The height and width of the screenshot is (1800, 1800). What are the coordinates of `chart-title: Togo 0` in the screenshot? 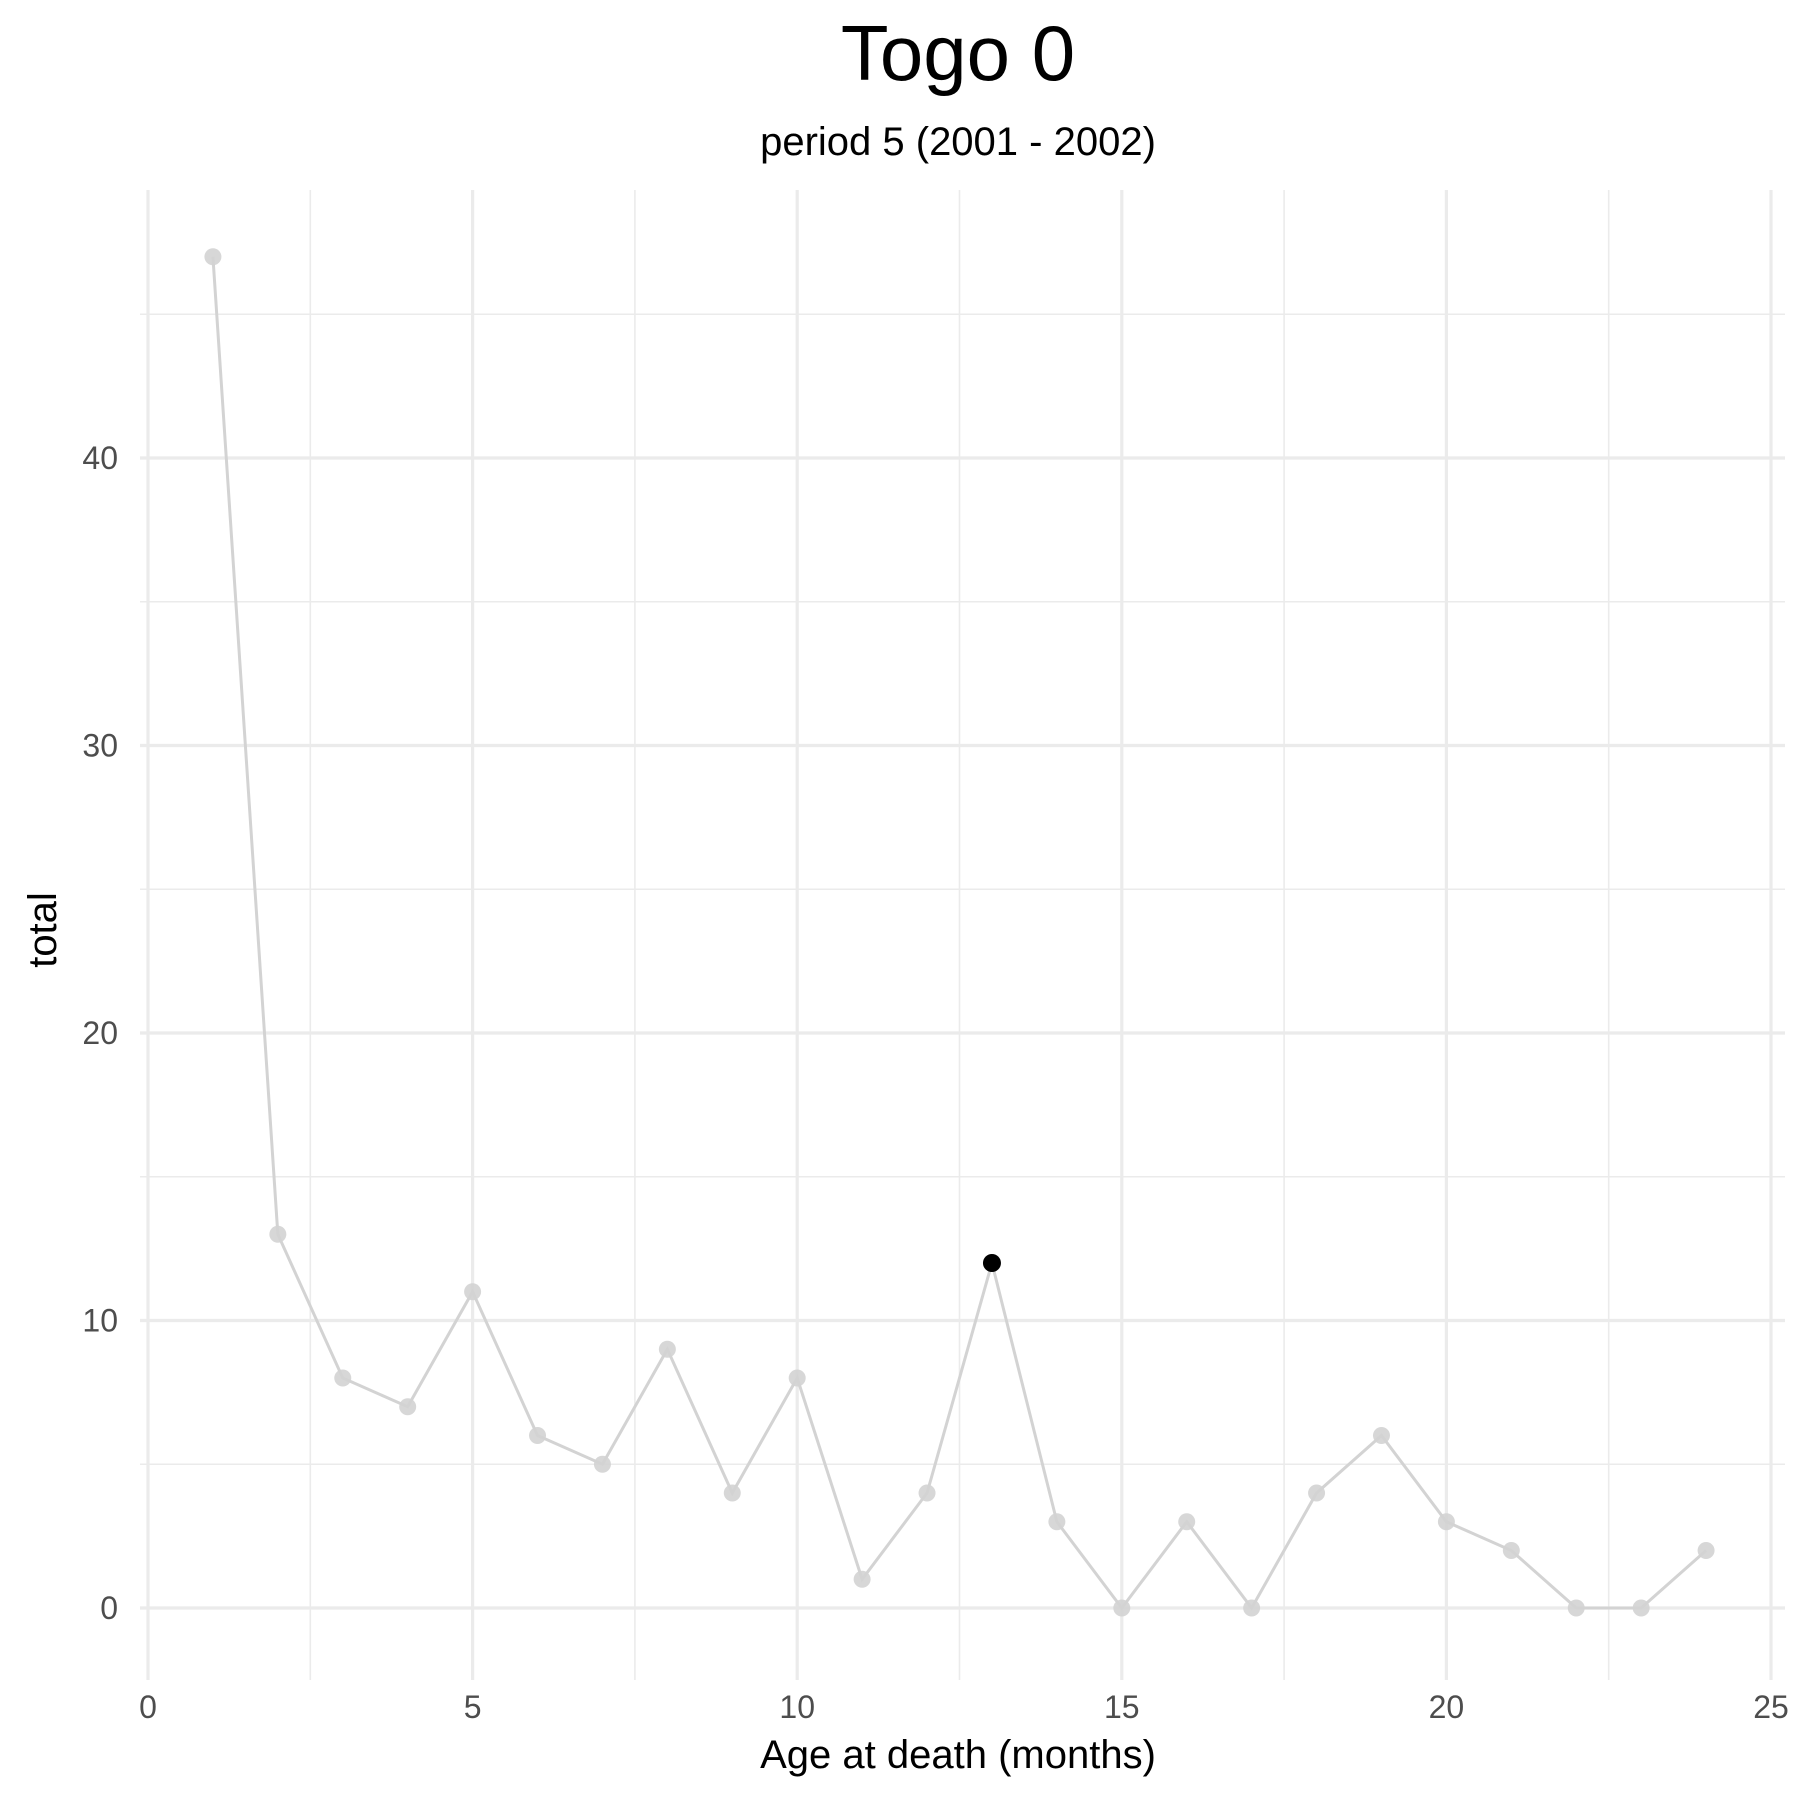 It's located at (958, 53).